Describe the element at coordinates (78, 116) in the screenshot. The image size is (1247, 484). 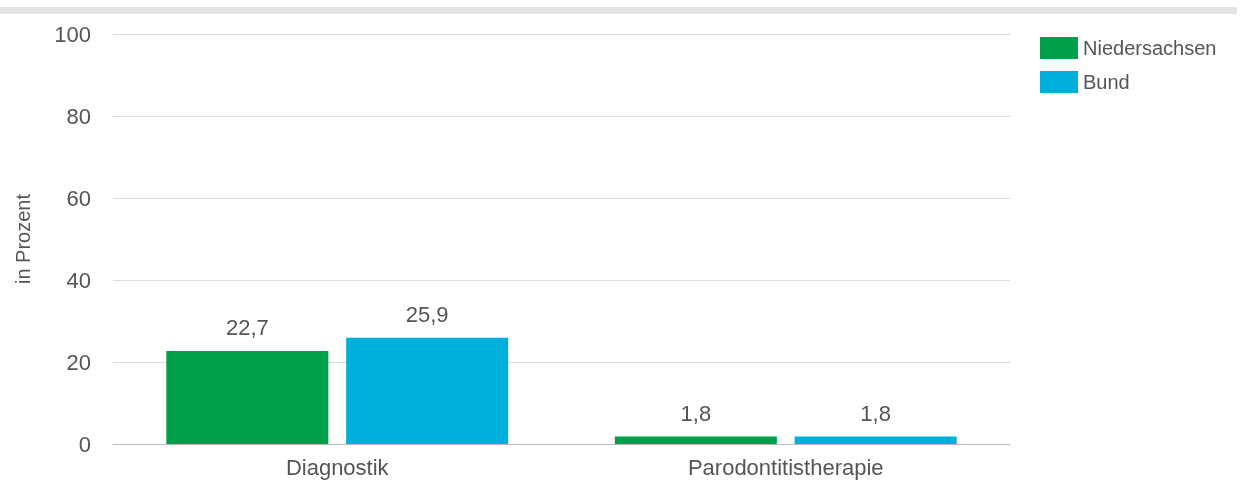
I see `y-tick-label: 80` at that location.